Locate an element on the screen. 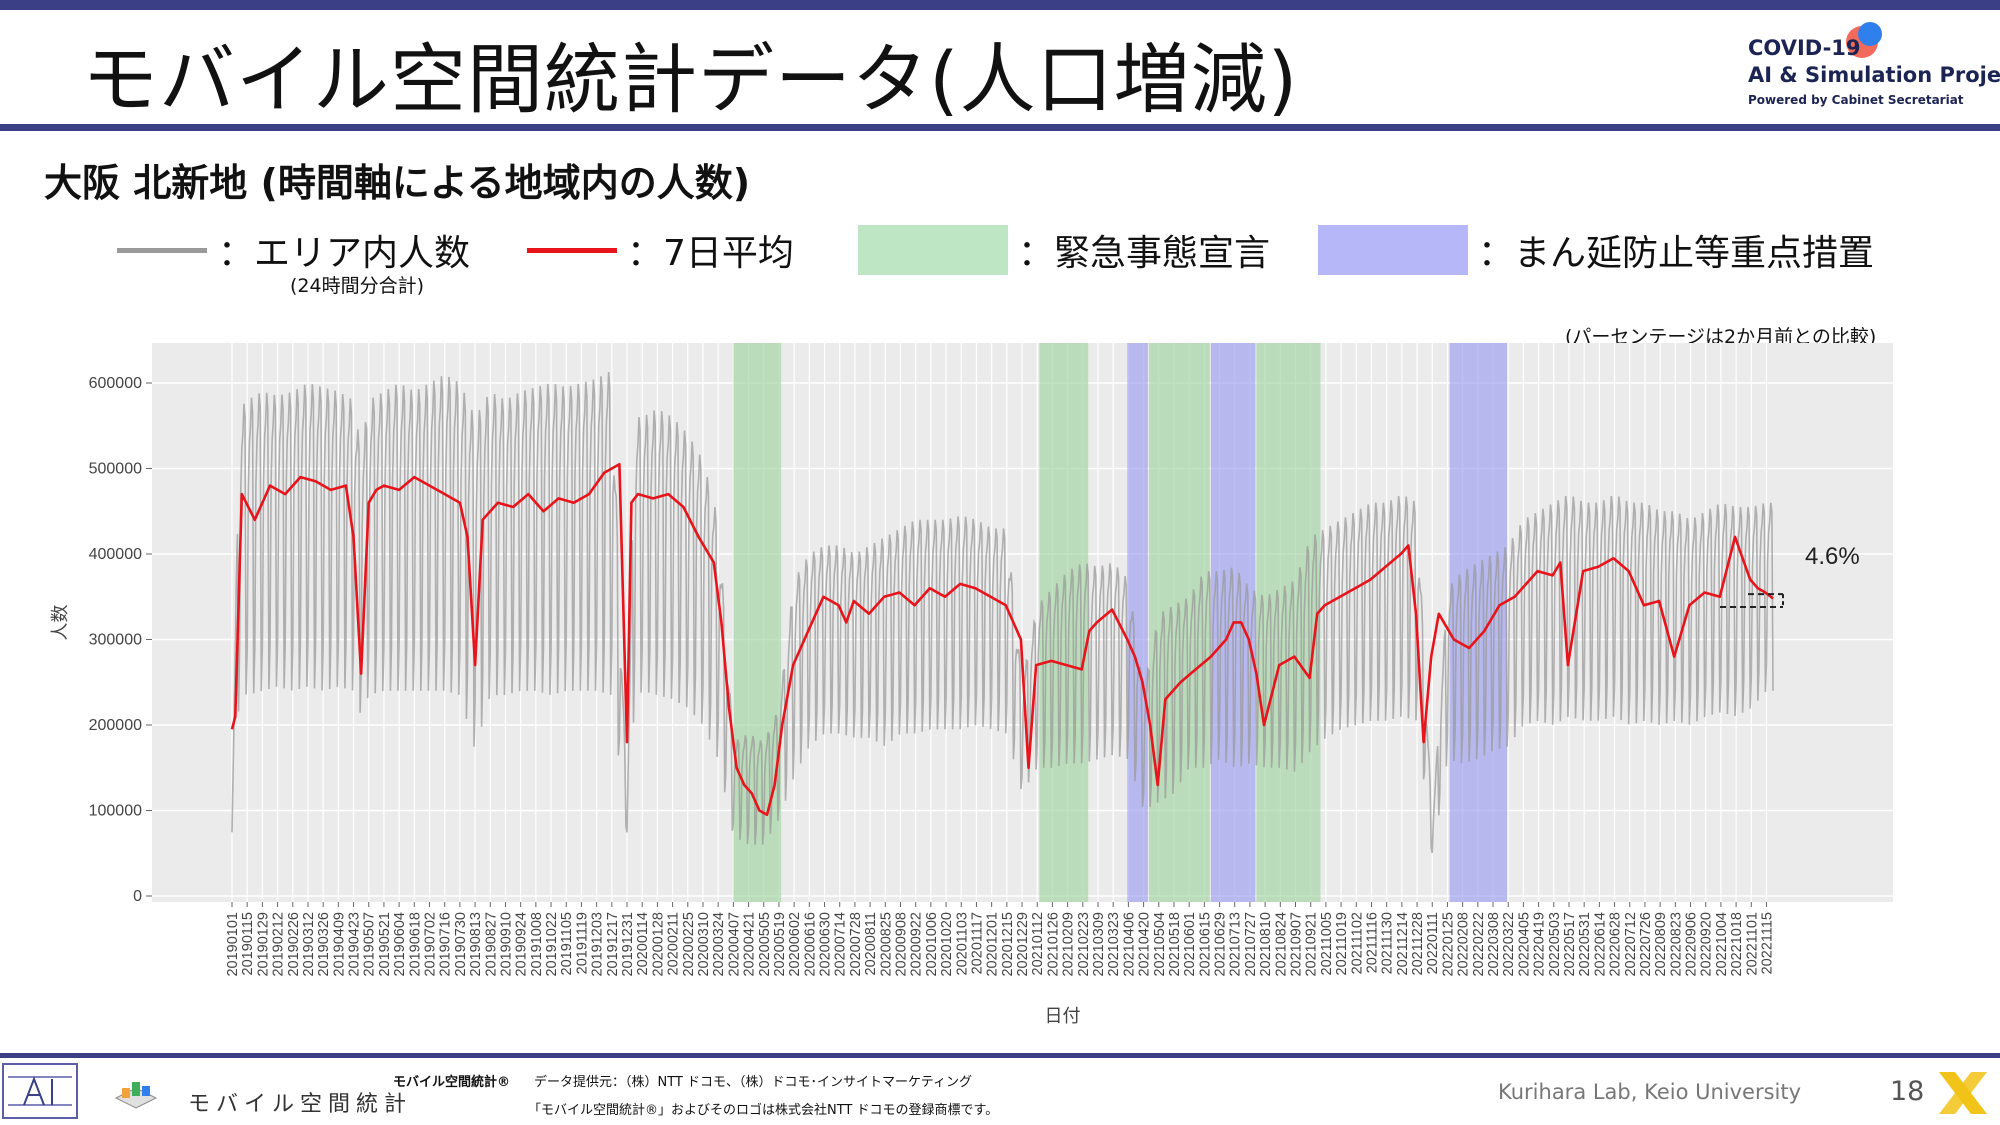 This screenshot has width=2000, height=1125. x-tick-label: 20200908 is located at coordinates (901, 944).